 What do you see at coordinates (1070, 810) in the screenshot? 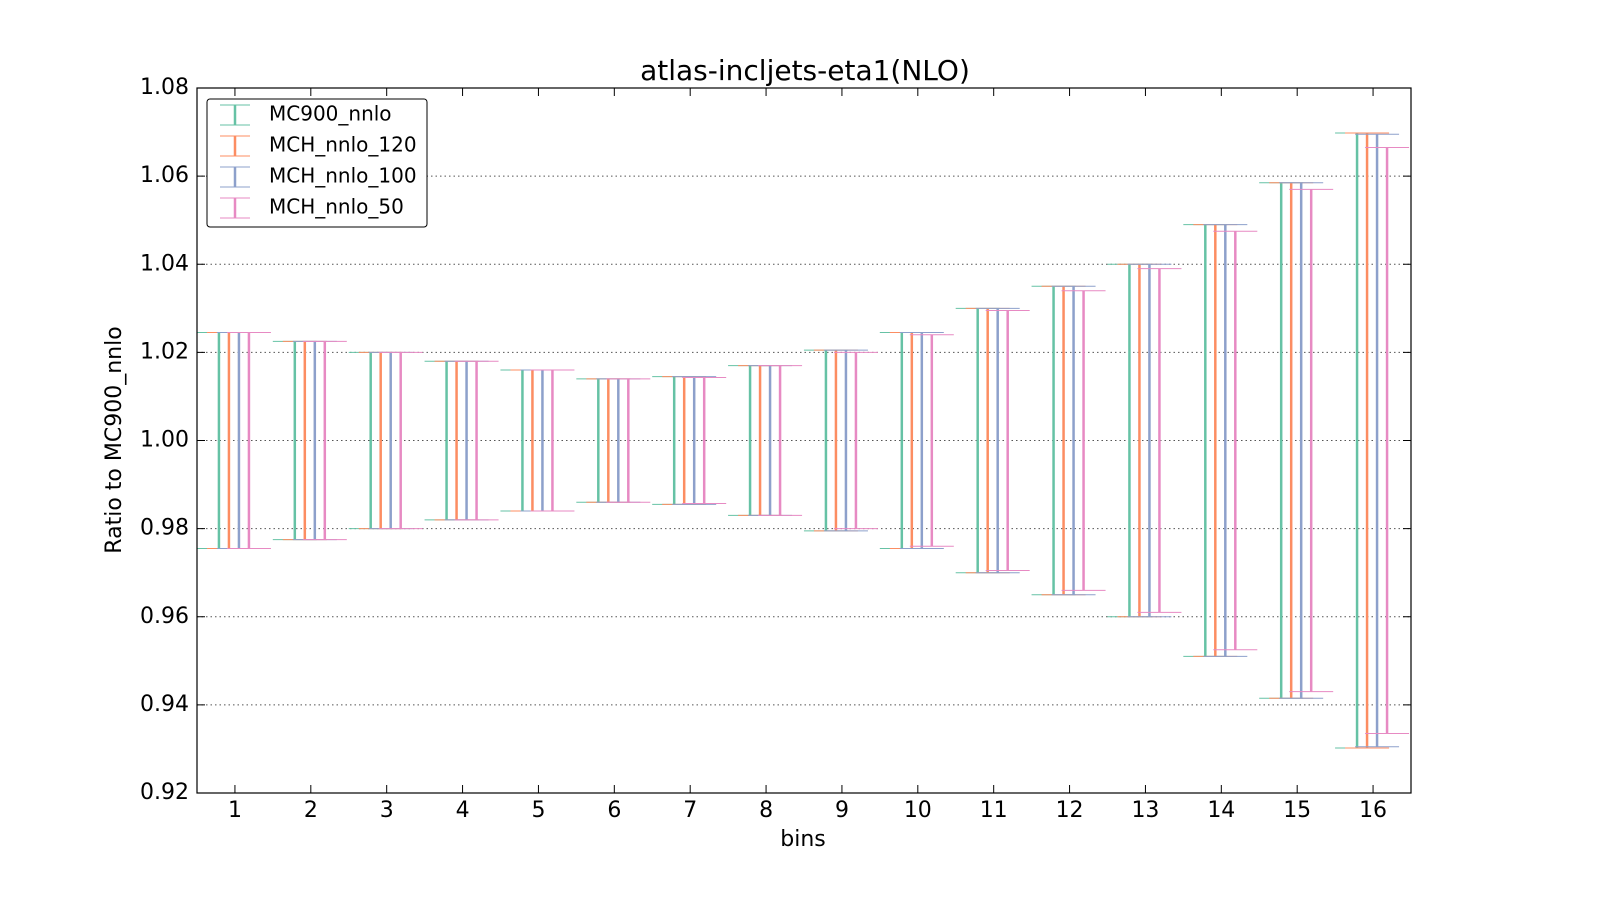
I see `x-tick-label: 12` at bounding box center [1070, 810].